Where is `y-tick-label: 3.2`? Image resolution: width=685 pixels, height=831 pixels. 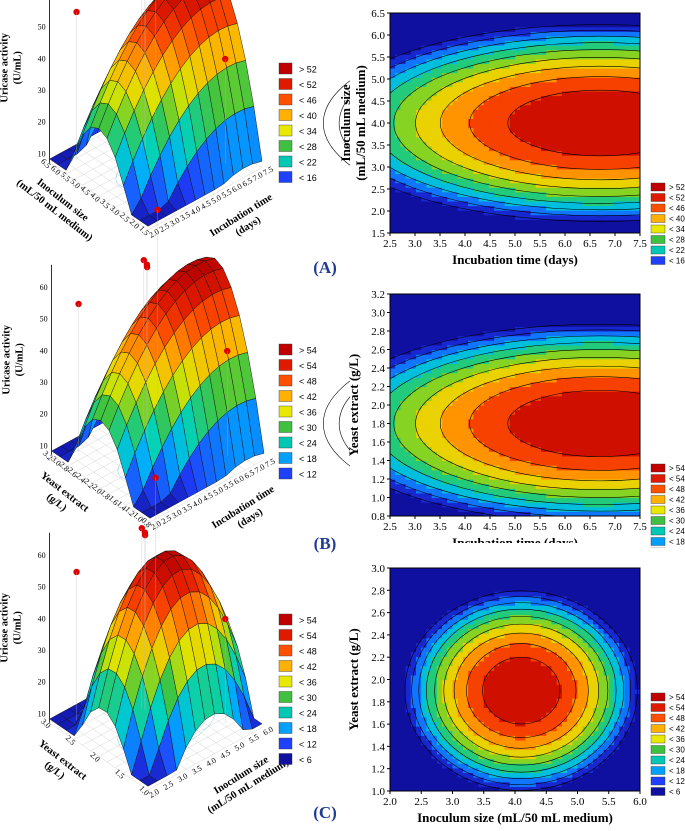
y-tick-label: 3.2 is located at coordinates (378, 295).